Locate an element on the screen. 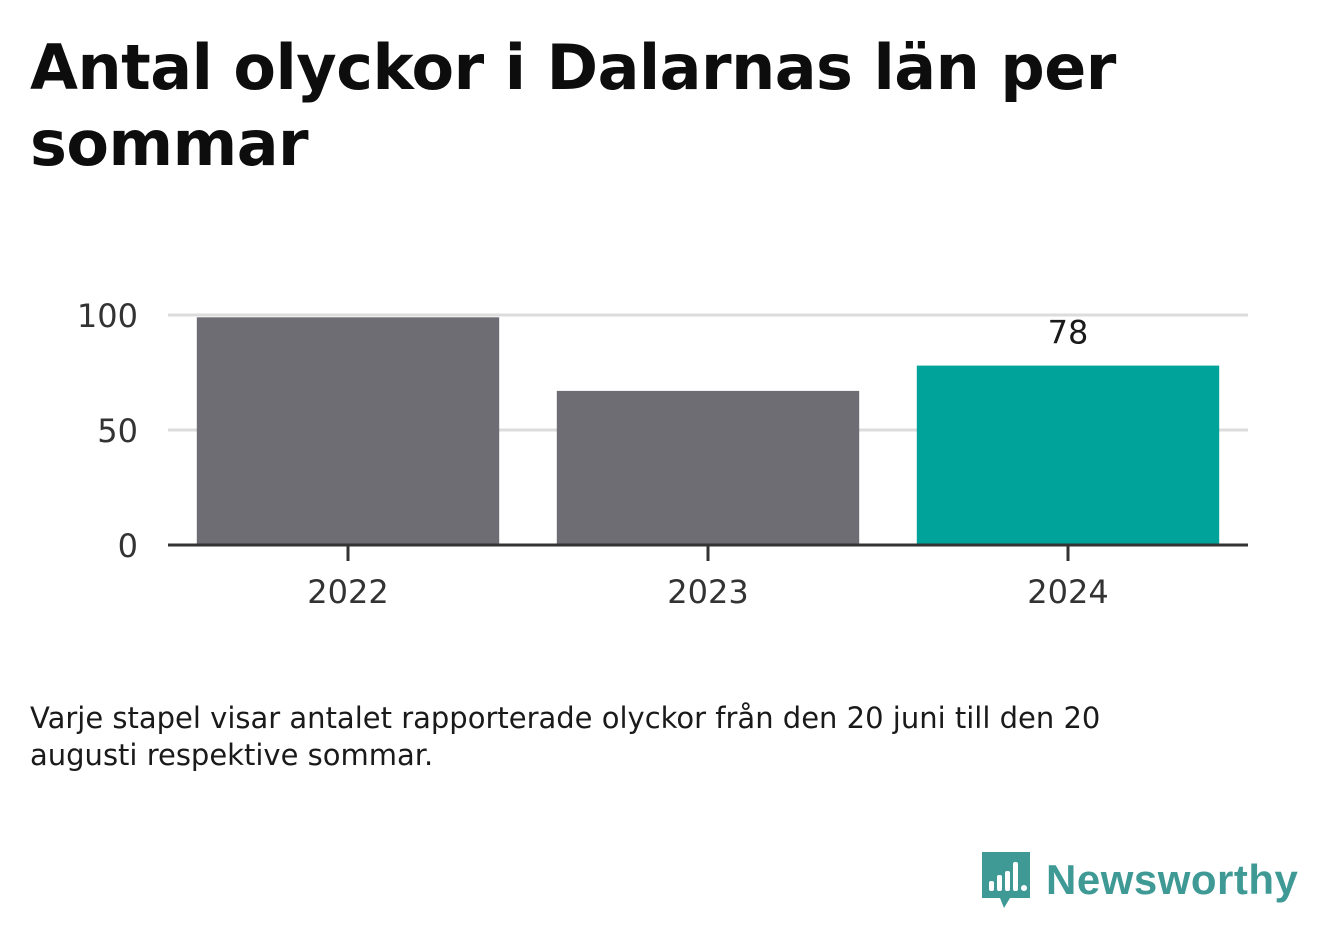 The image size is (1322, 939). x-tick-label: 2024 is located at coordinates (1067, 592).